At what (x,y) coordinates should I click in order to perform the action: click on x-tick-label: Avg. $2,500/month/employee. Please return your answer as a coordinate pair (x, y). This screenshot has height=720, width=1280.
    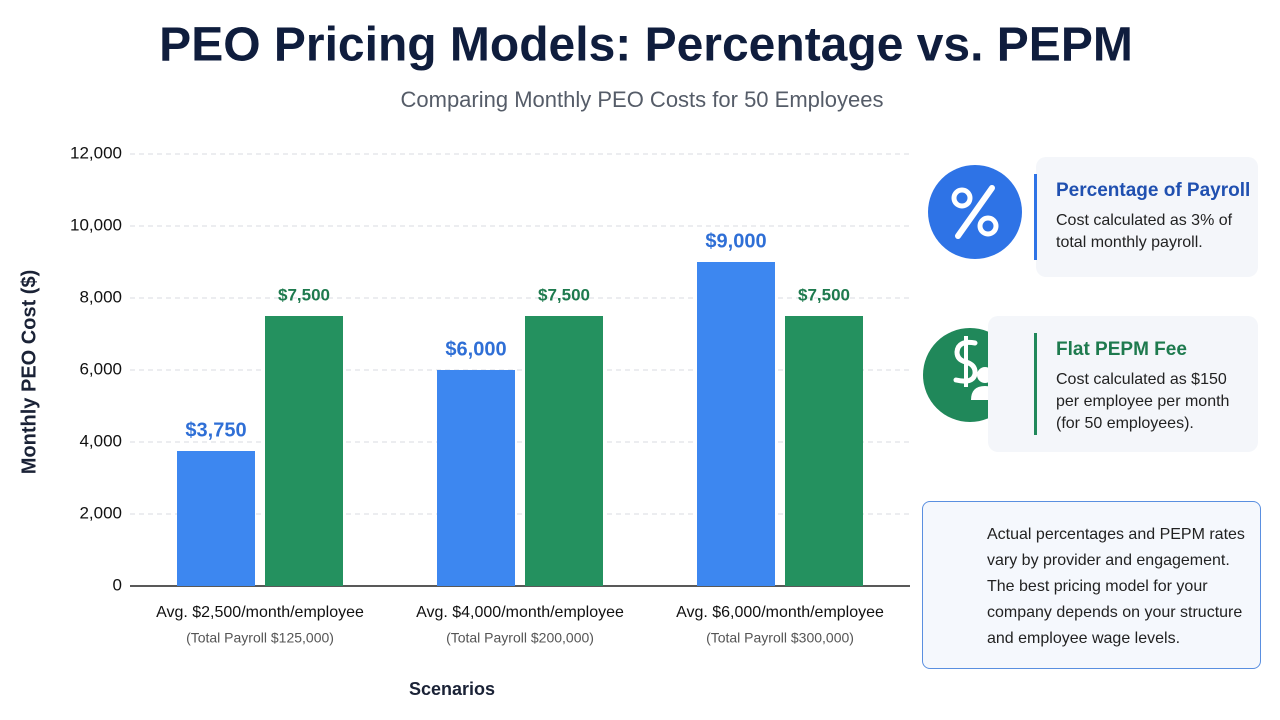
    Looking at the image, I should click on (260, 612).